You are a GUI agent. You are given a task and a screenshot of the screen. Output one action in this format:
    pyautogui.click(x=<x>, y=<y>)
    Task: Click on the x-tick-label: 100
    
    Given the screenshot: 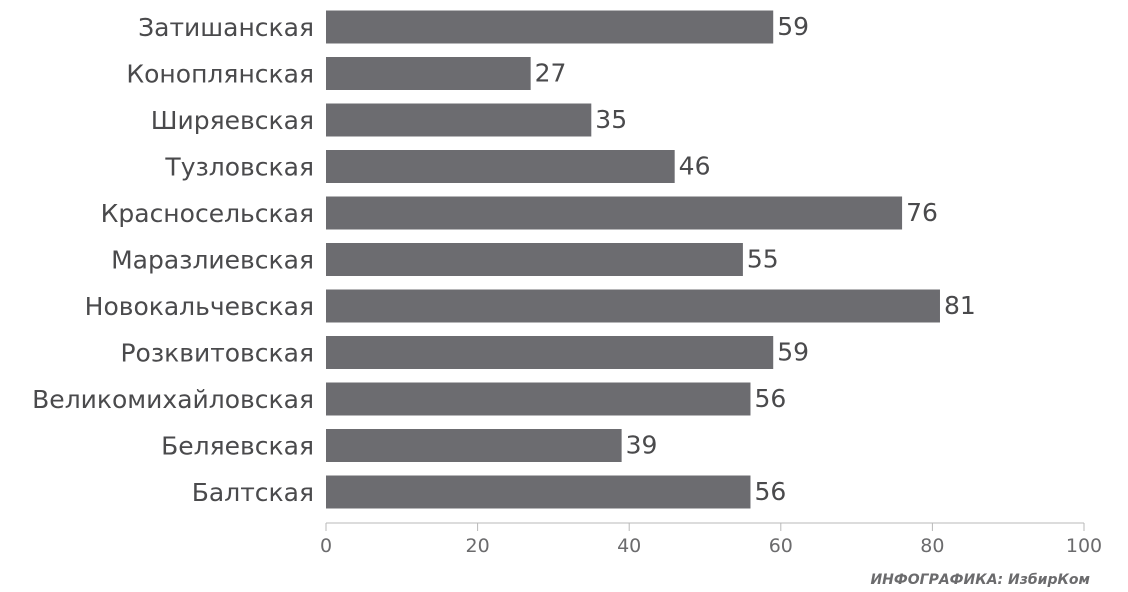 What is the action you would take?
    pyautogui.click(x=1084, y=546)
    